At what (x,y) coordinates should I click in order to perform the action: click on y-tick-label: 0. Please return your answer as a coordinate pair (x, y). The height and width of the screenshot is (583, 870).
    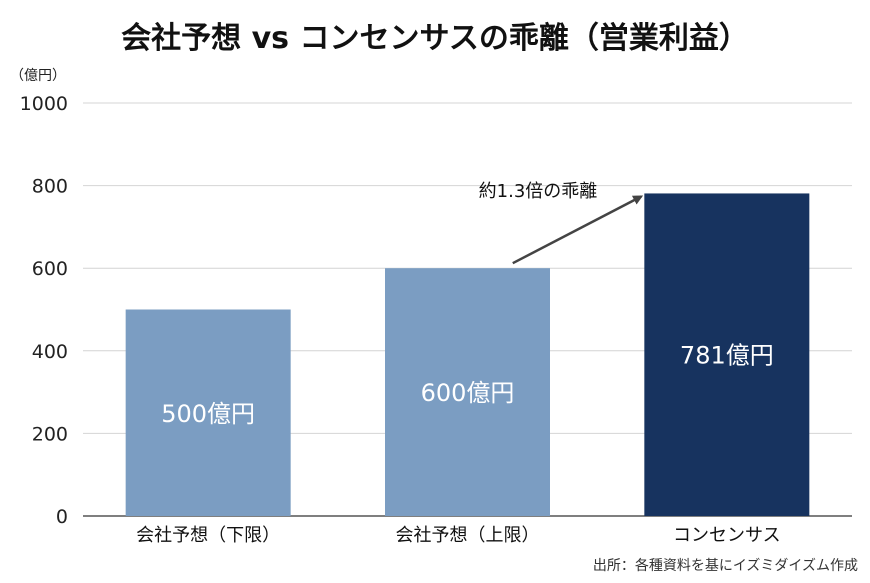
    Looking at the image, I should click on (62, 517).